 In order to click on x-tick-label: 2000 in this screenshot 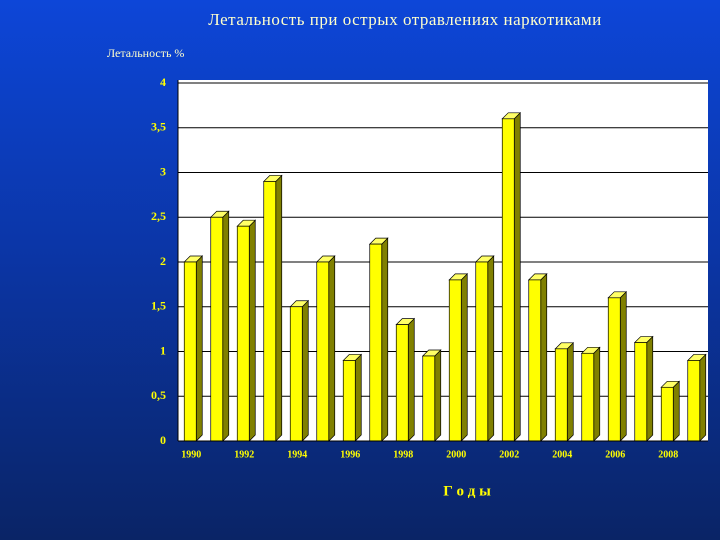, I will do `click(456, 454)`.